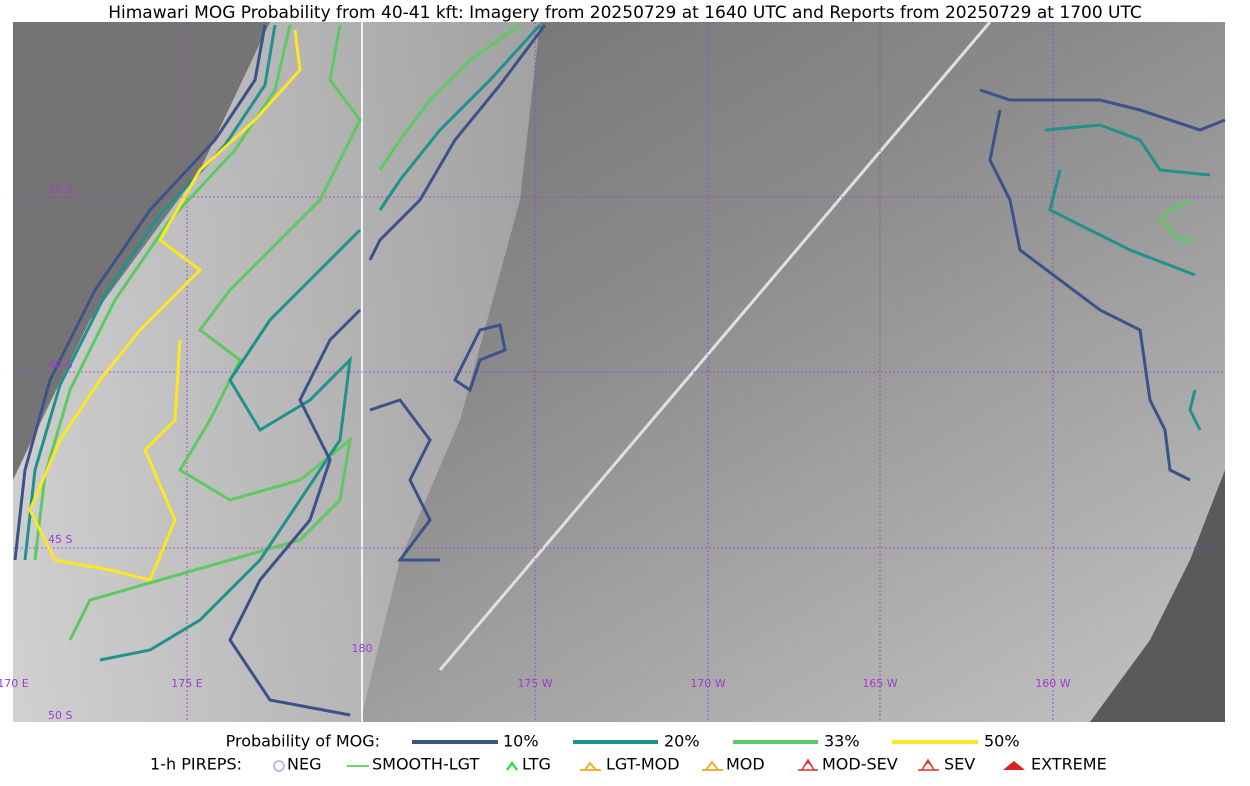 The width and height of the screenshot is (1250, 786). I want to click on legend-label: MOD-SEV, so click(860, 764).